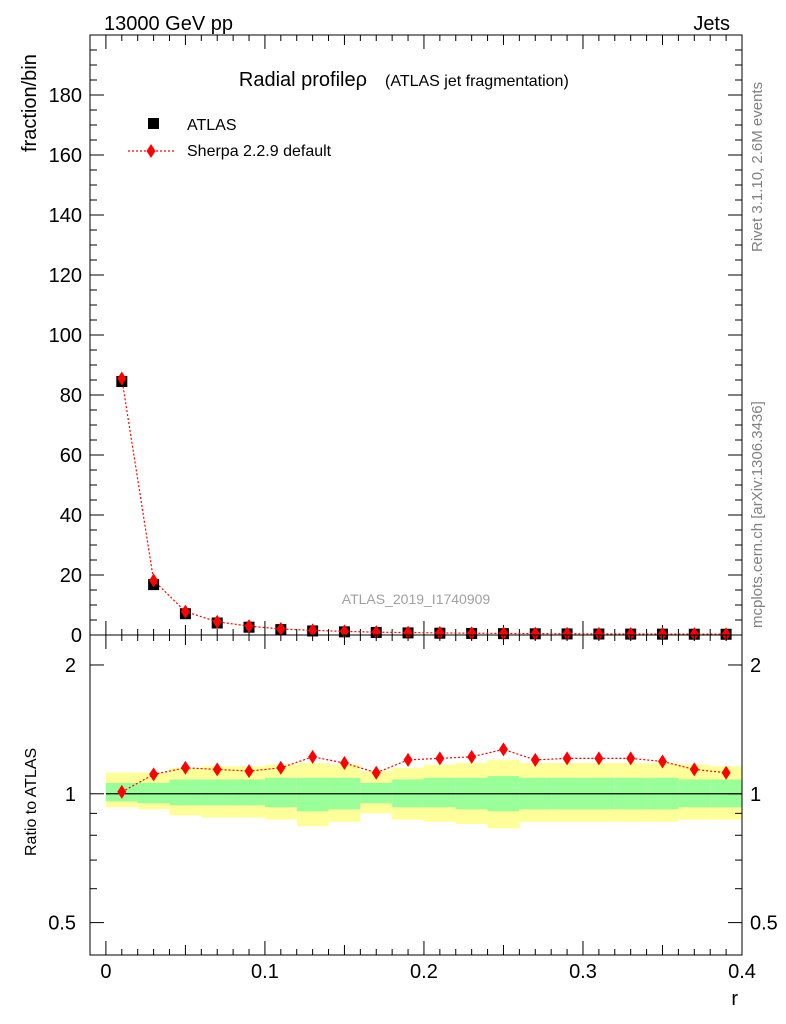  What do you see at coordinates (65, 156) in the screenshot?
I see `y-tick-label: 160` at bounding box center [65, 156].